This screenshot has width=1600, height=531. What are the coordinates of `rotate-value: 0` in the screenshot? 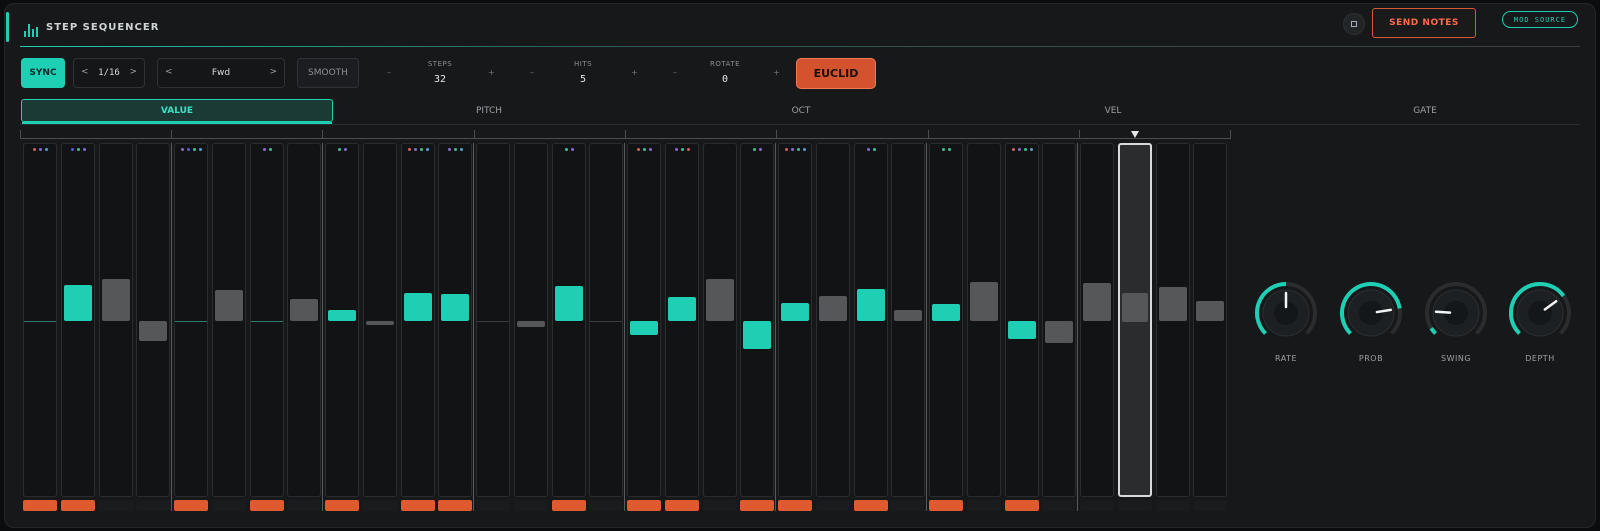 It's located at (725, 79).